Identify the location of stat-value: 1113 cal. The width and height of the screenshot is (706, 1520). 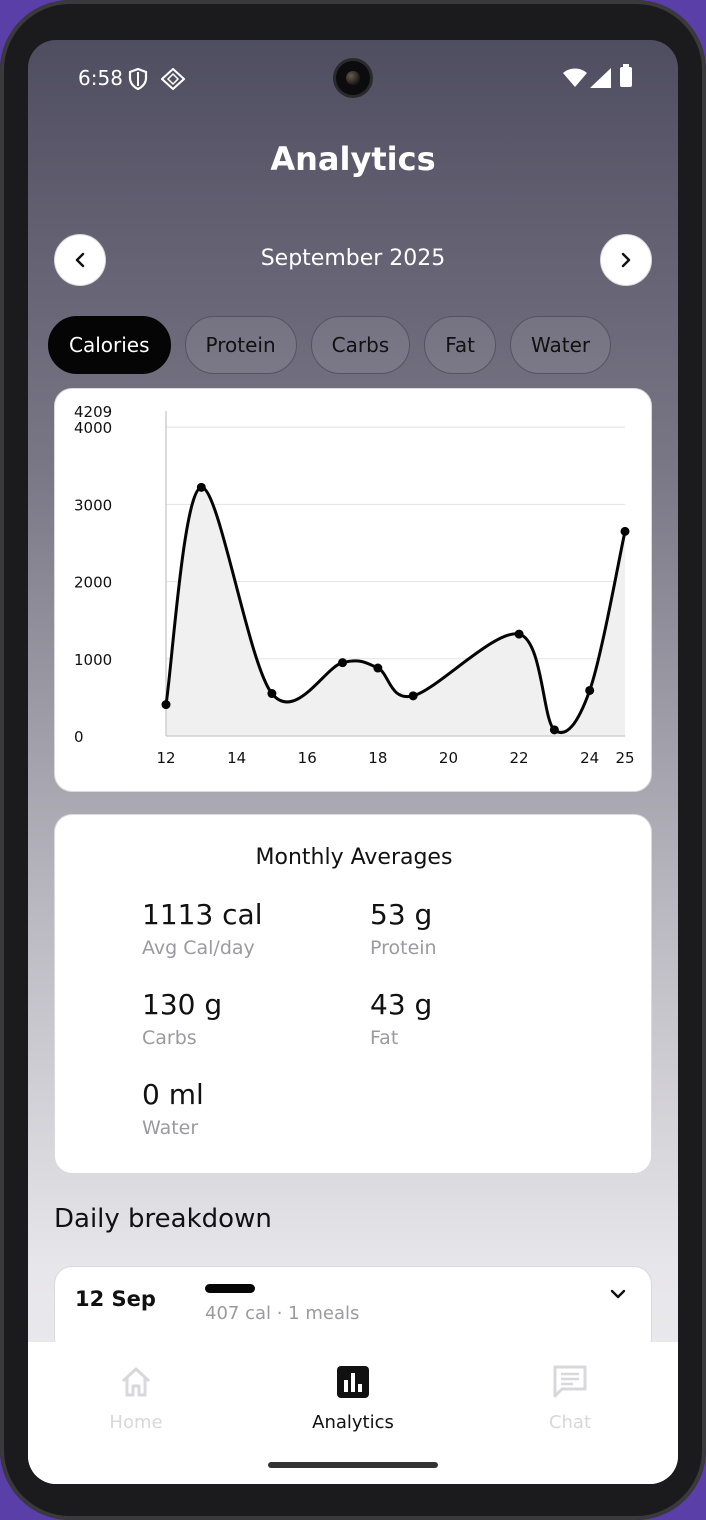
(202, 914).